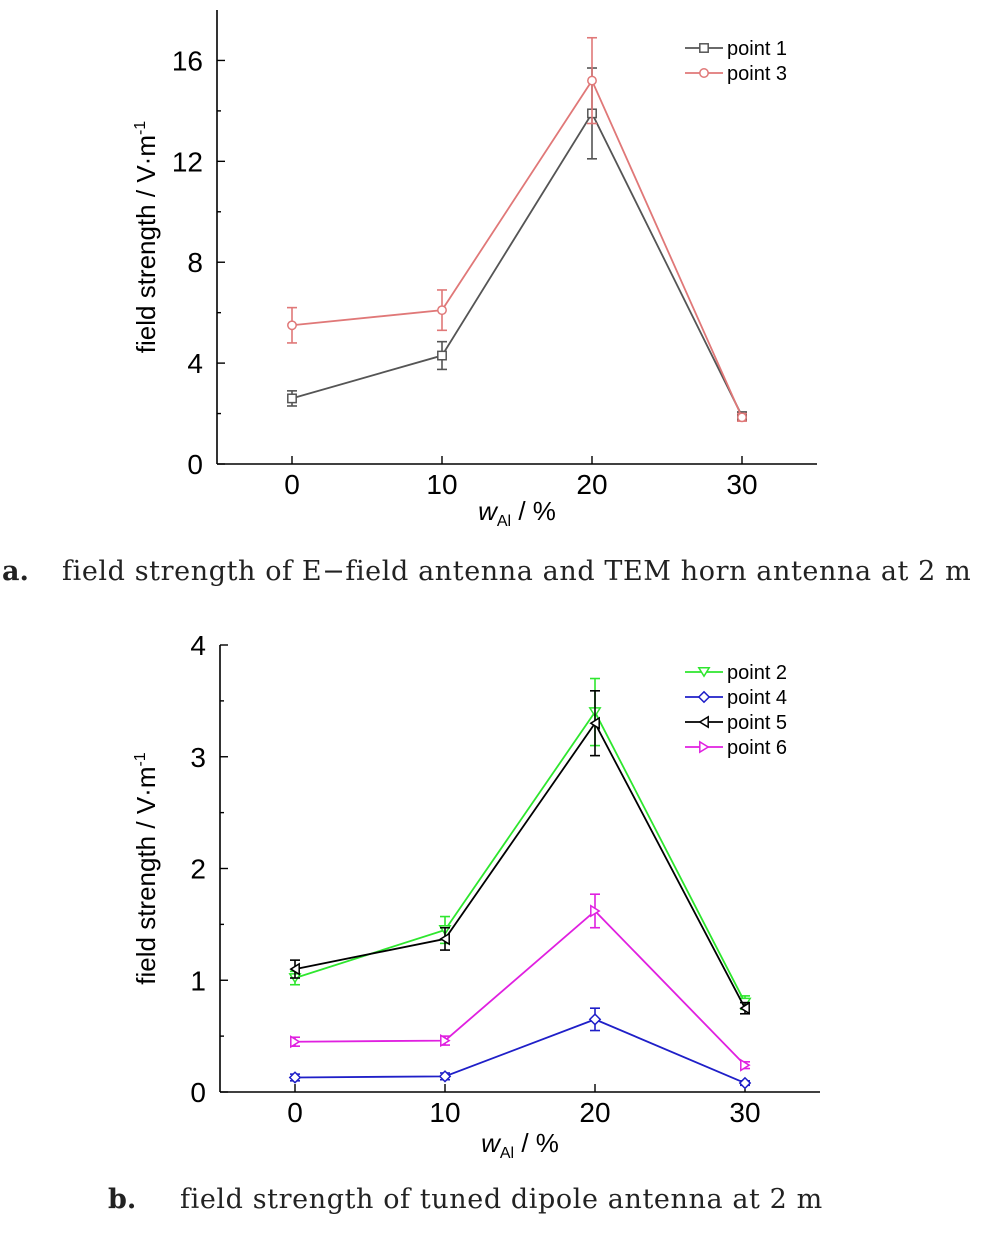 The width and height of the screenshot is (1004, 1260). What do you see at coordinates (757, 673) in the screenshot?
I see `legend-label: point 2` at bounding box center [757, 673].